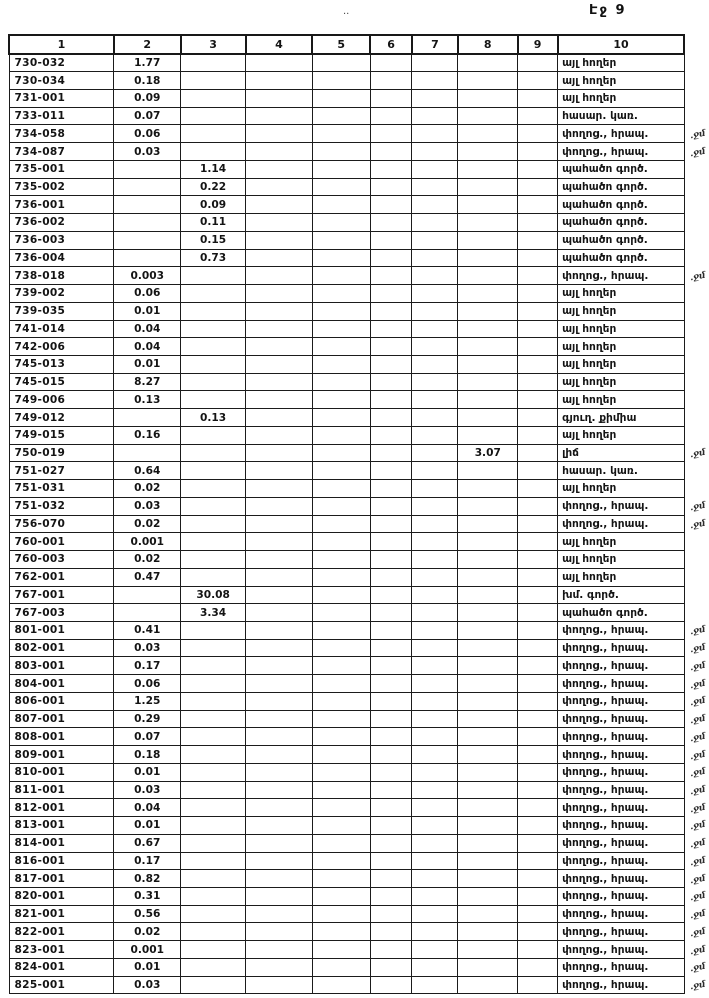 This screenshot has height=998, width=709. Describe the element at coordinates (61, 417) in the screenshot. I see `cell-col1: 749-012` at that location.